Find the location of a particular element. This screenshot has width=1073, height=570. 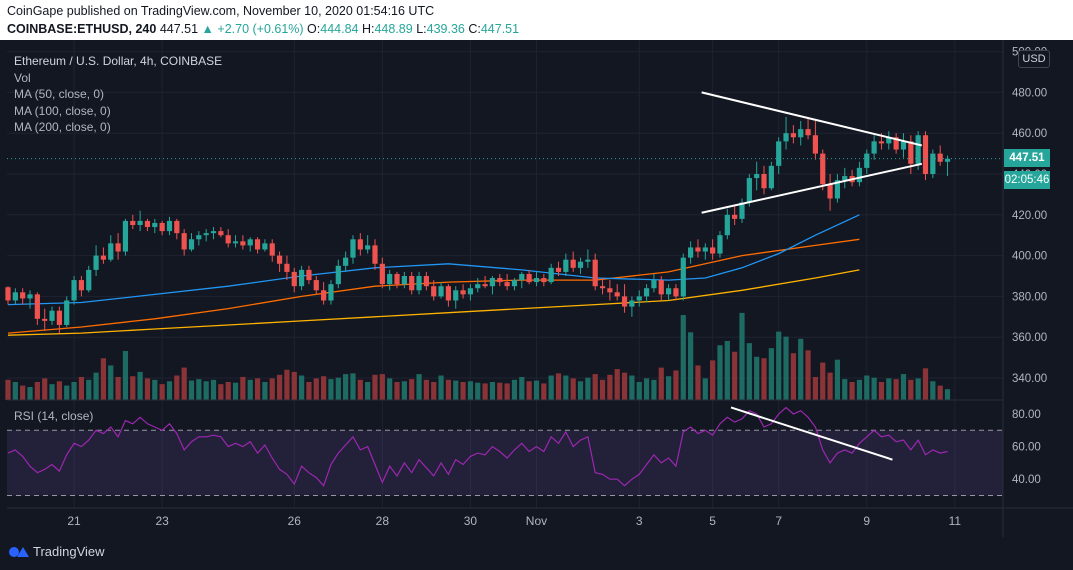

price-trendline is located at coordinates (812, 119).